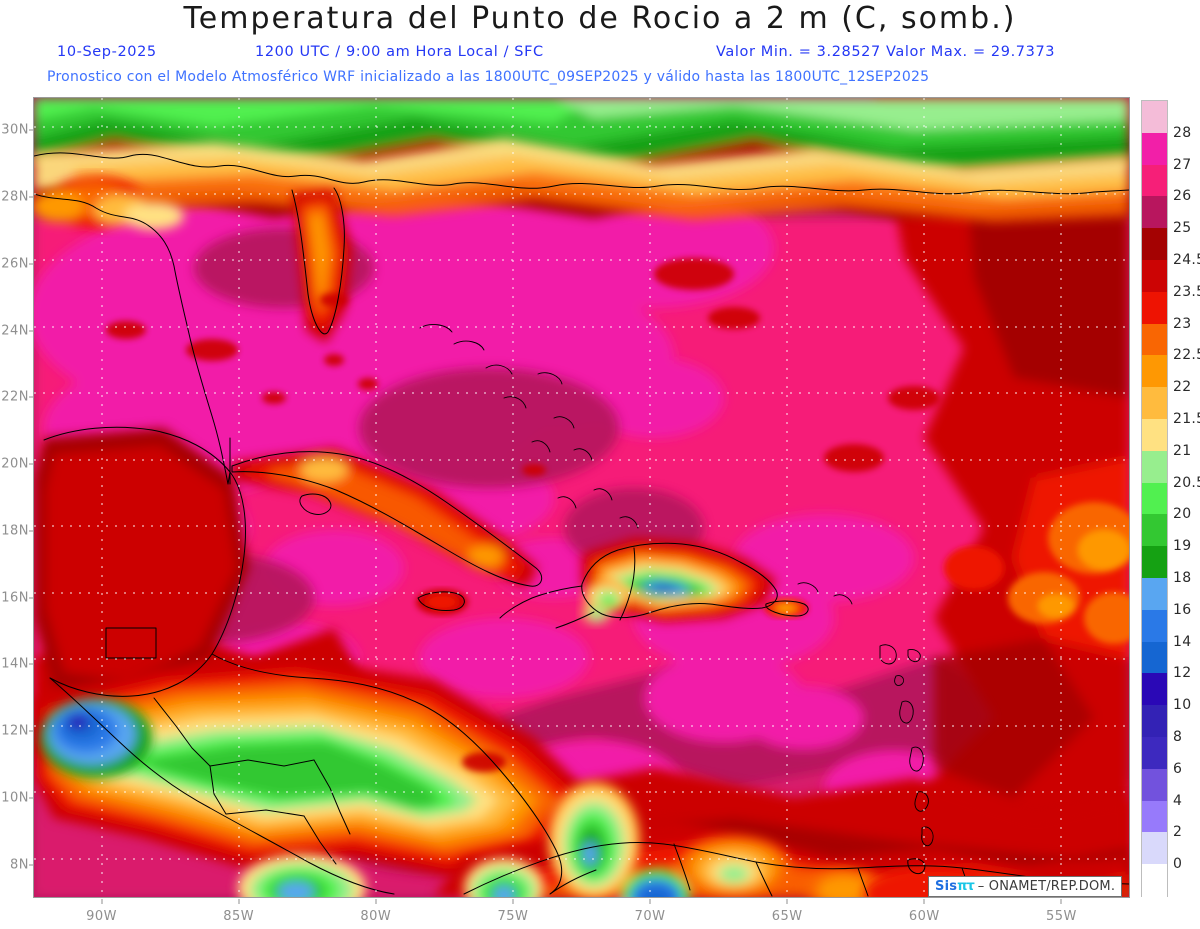  Describe the element at coordinates (1182, 673) in the screenshot. I see `colorbar-tick-label: 12` at that location.